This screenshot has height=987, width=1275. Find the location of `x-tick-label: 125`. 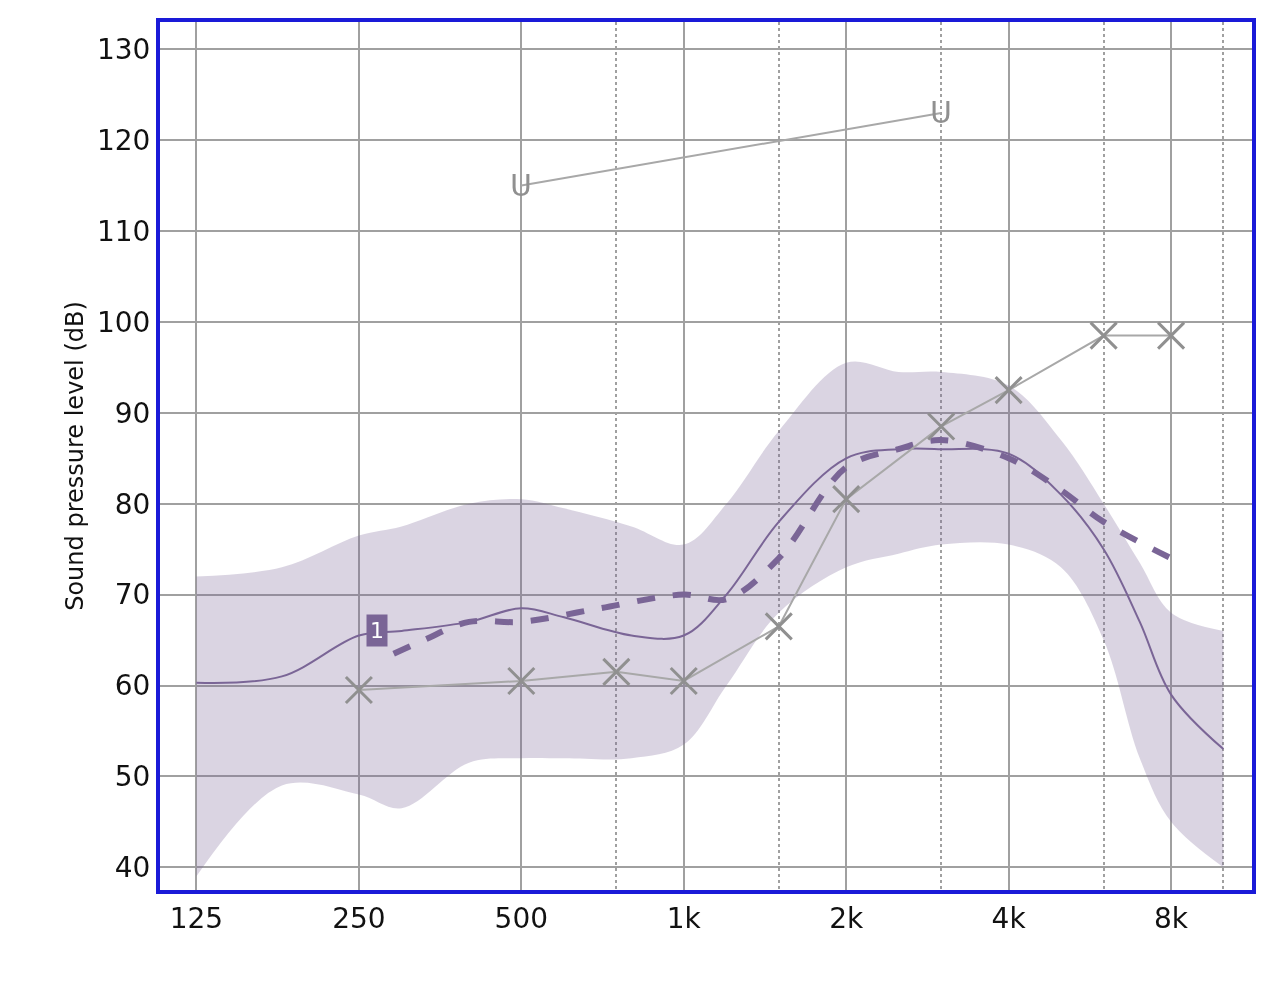

x-tick-label: 125 is located at coordinates (196, 918).